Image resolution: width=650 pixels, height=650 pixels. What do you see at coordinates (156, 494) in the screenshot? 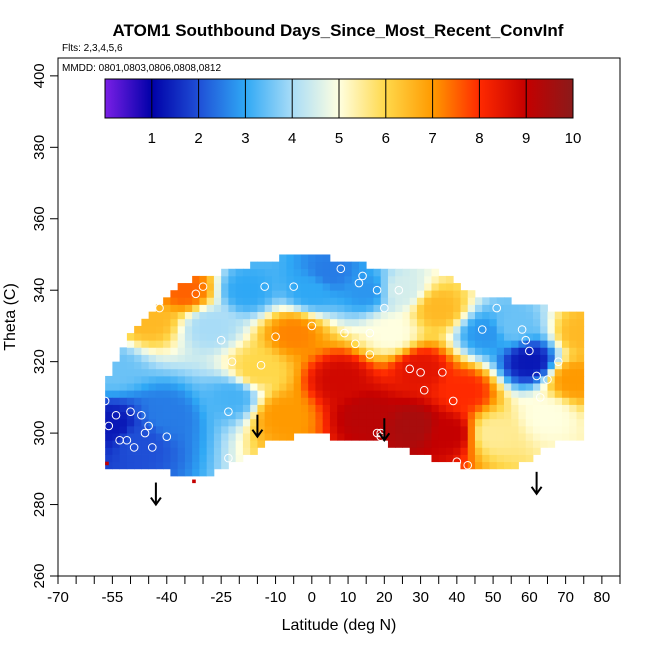
I see `down-arrow-icon` at bounding box center [156, 494].